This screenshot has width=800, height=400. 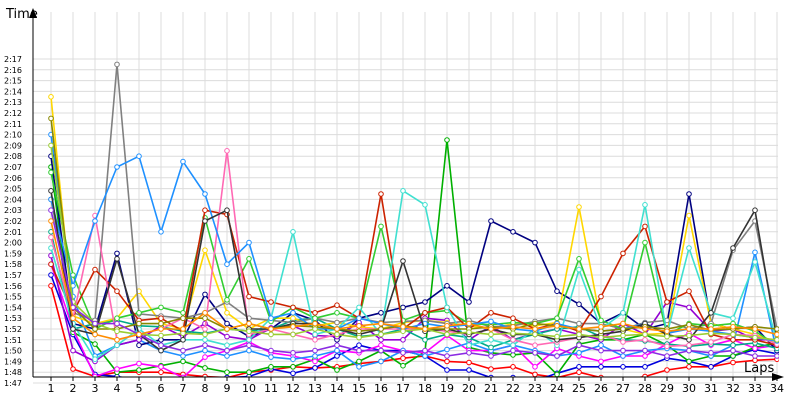 I want to click on x-tick-label: 10, so click(x=249, y=388).